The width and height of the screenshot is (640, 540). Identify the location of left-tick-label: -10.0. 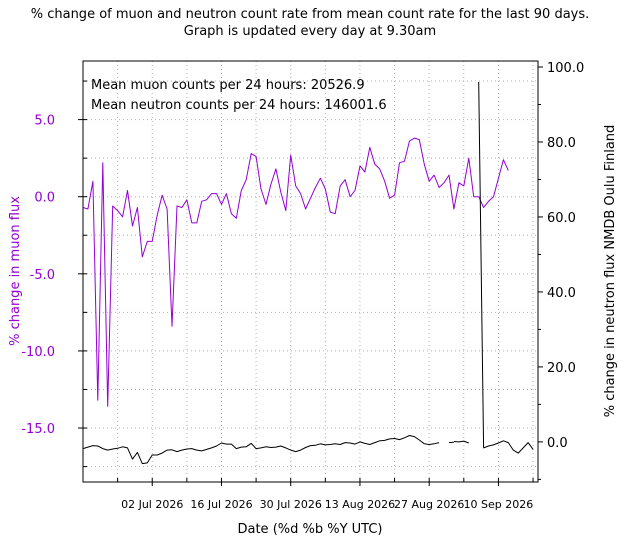
(38, 352).